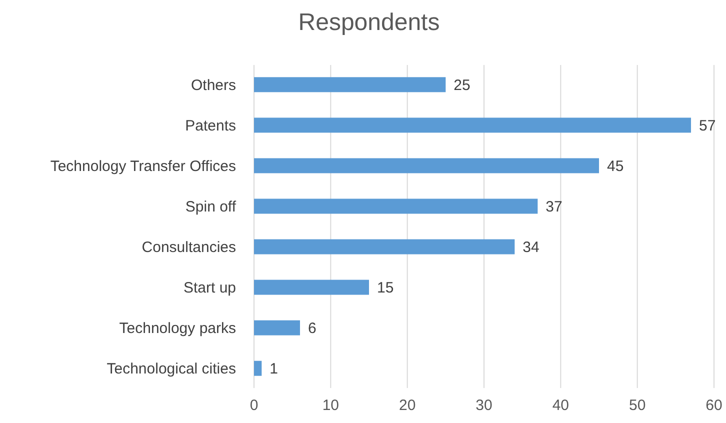  Describe the element at coordinates (531, 247) in the screenshot. I see `data-label: 34` at that location.